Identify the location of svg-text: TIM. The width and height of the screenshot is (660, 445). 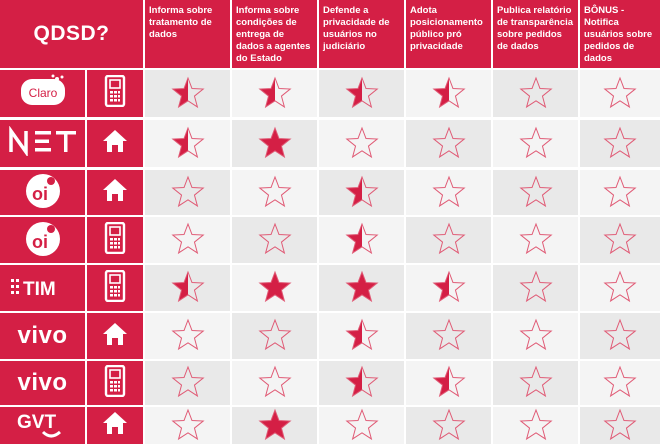
(39, 289).